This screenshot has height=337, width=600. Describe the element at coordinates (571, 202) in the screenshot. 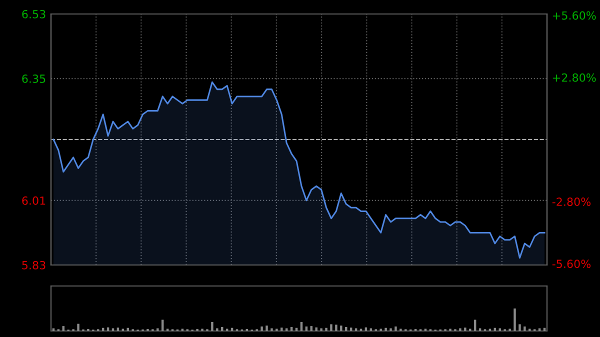

I see `y2-tick-label: -2.80%` at that location.